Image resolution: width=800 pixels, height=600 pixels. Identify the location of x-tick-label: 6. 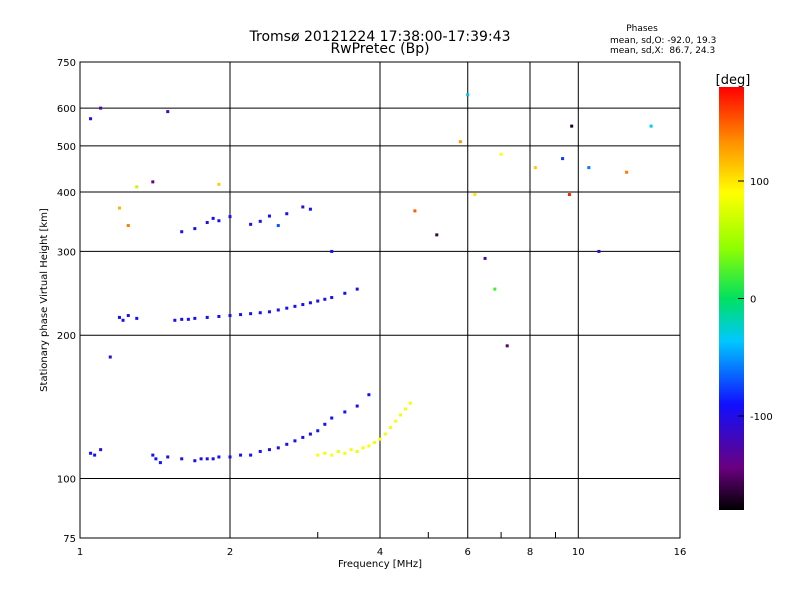
(468, 552).